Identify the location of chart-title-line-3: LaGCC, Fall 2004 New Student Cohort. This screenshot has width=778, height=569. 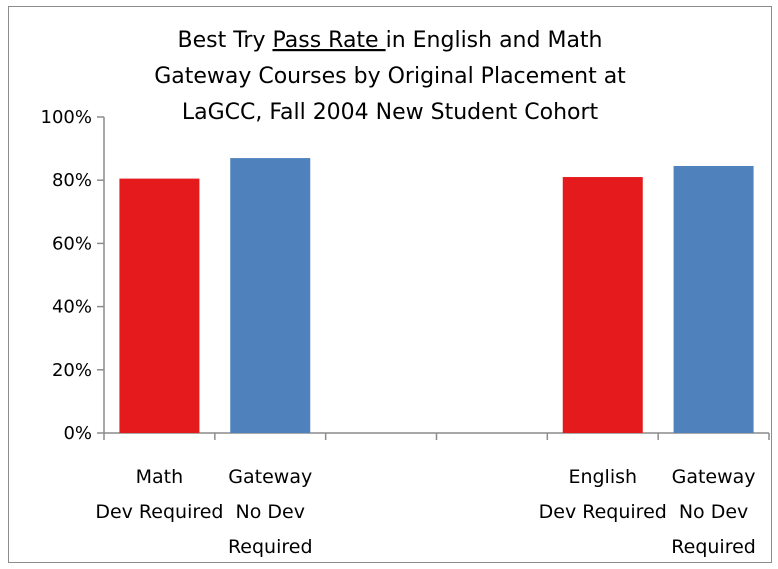
(390, 112).